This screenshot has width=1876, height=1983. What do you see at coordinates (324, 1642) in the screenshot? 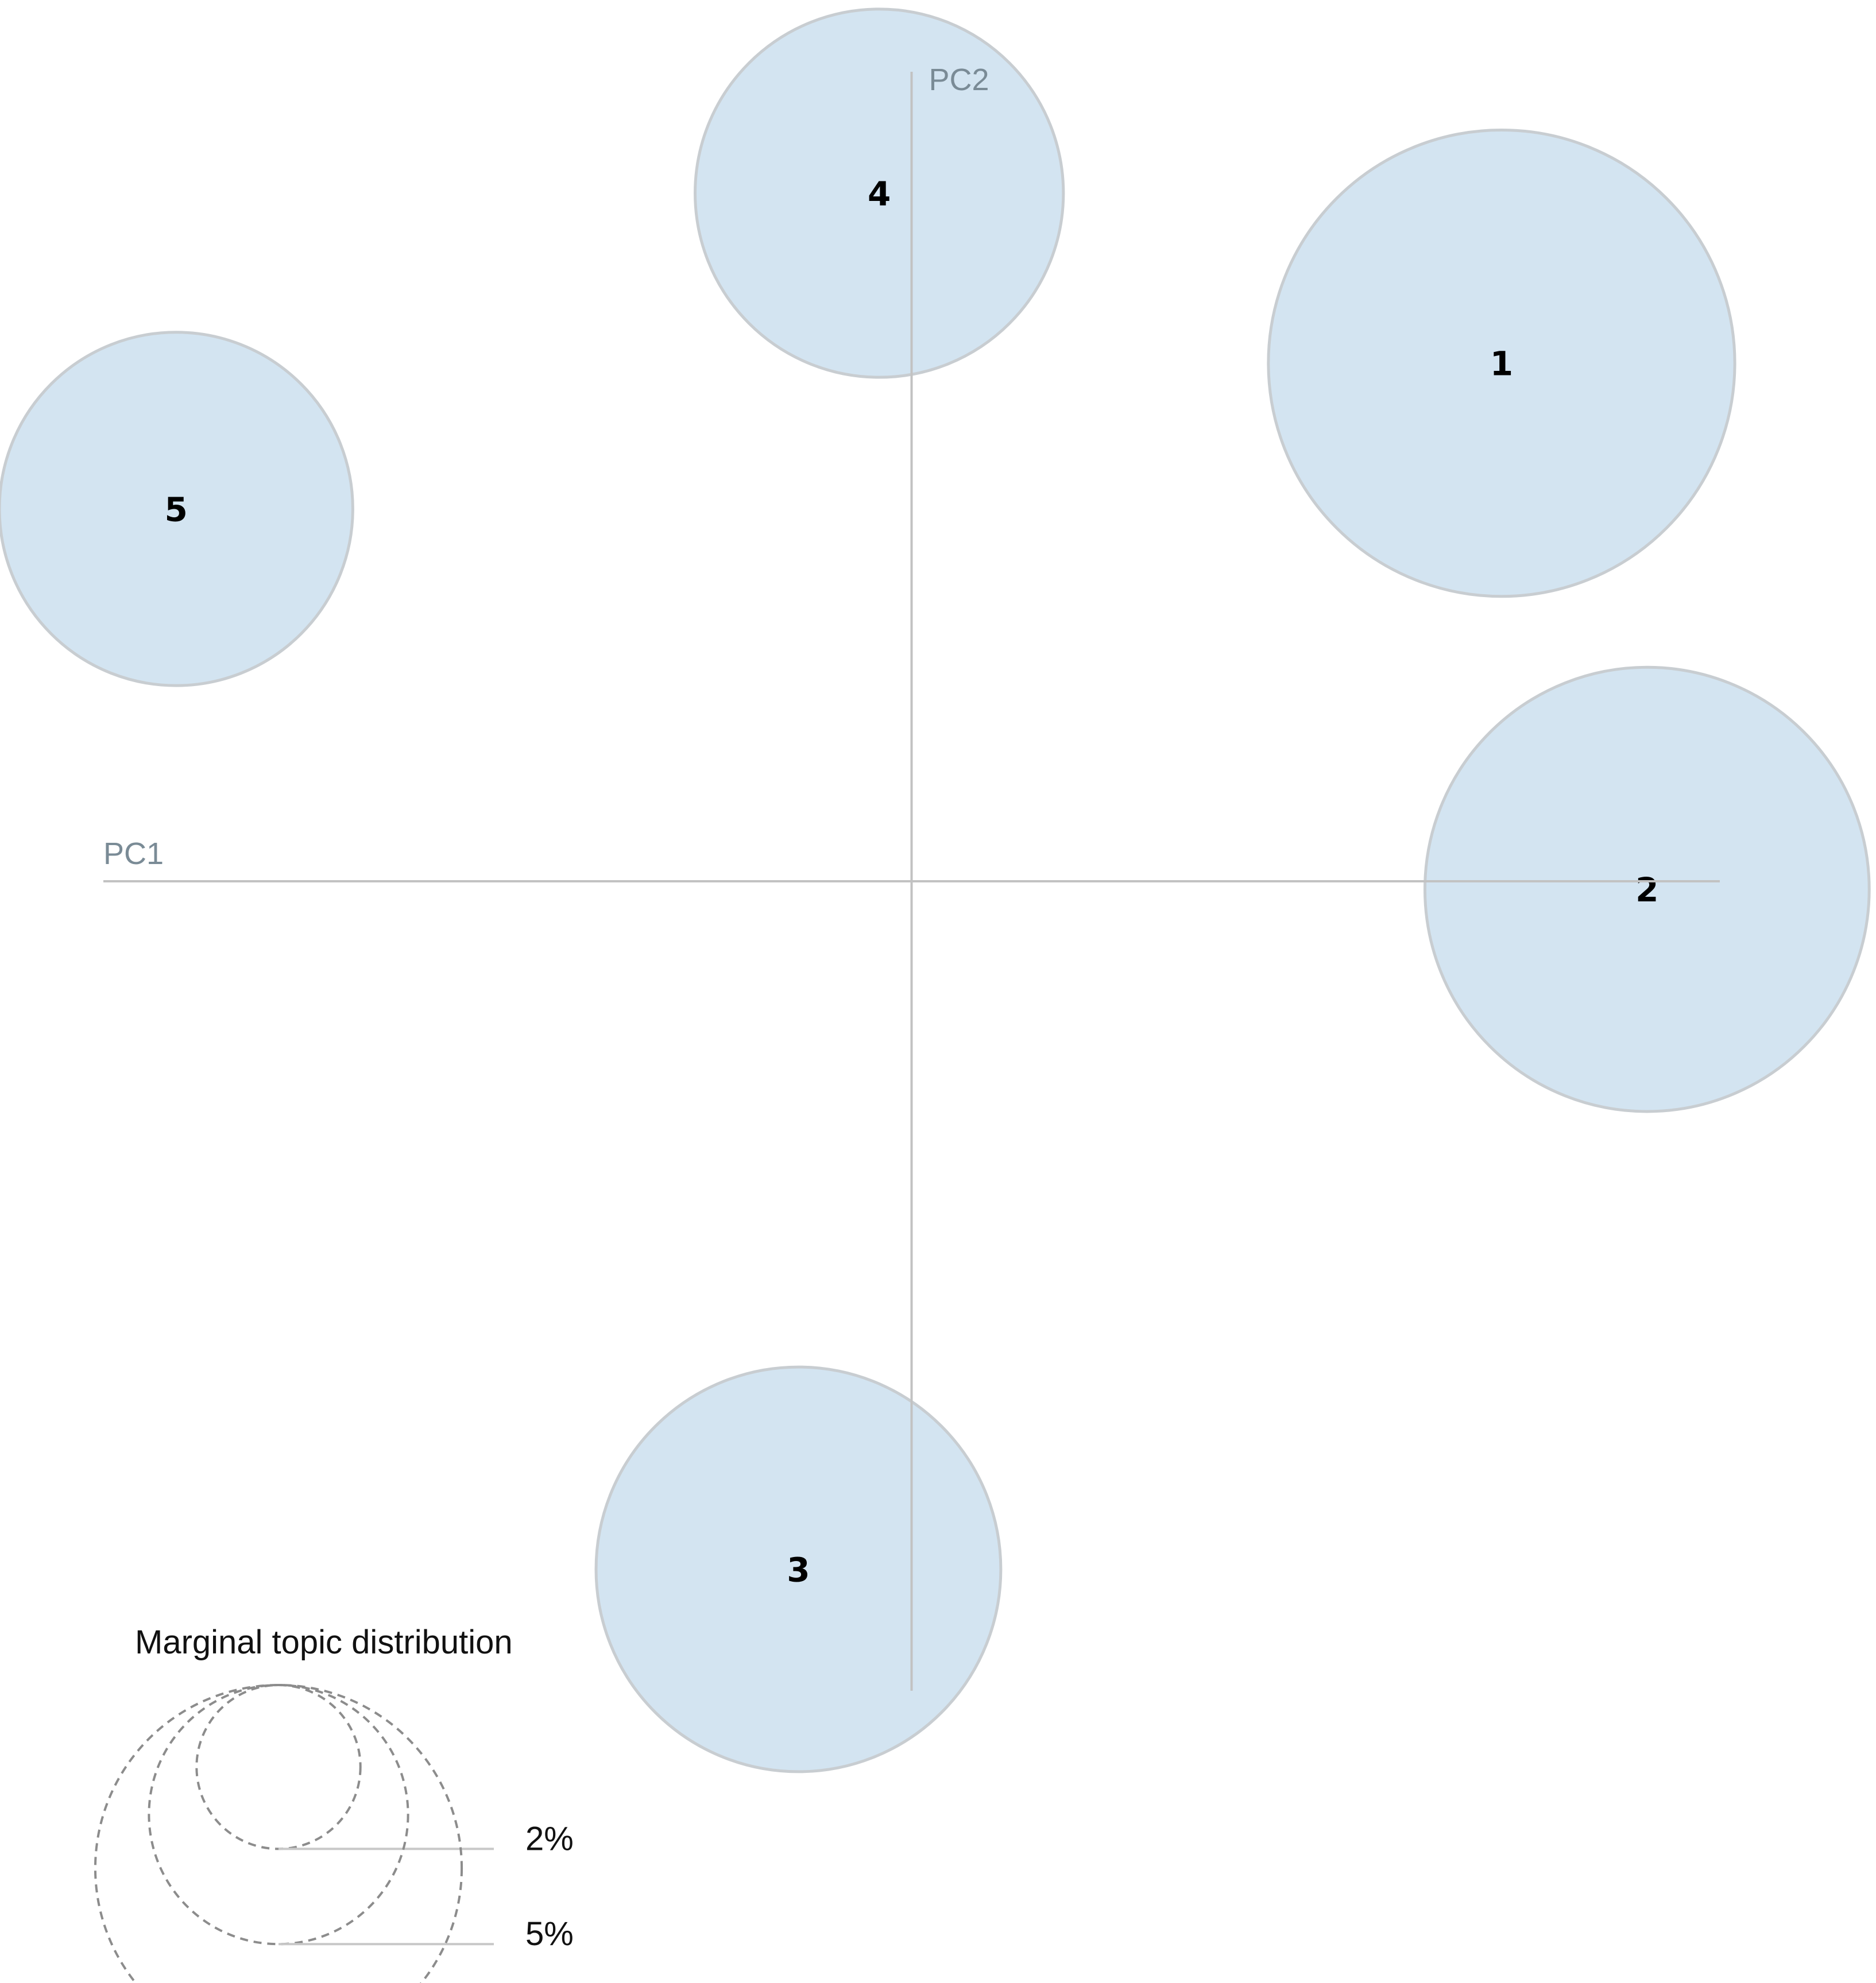
I see `legend-title: Marginal topic distribution` at bounding box center [324, 1642].